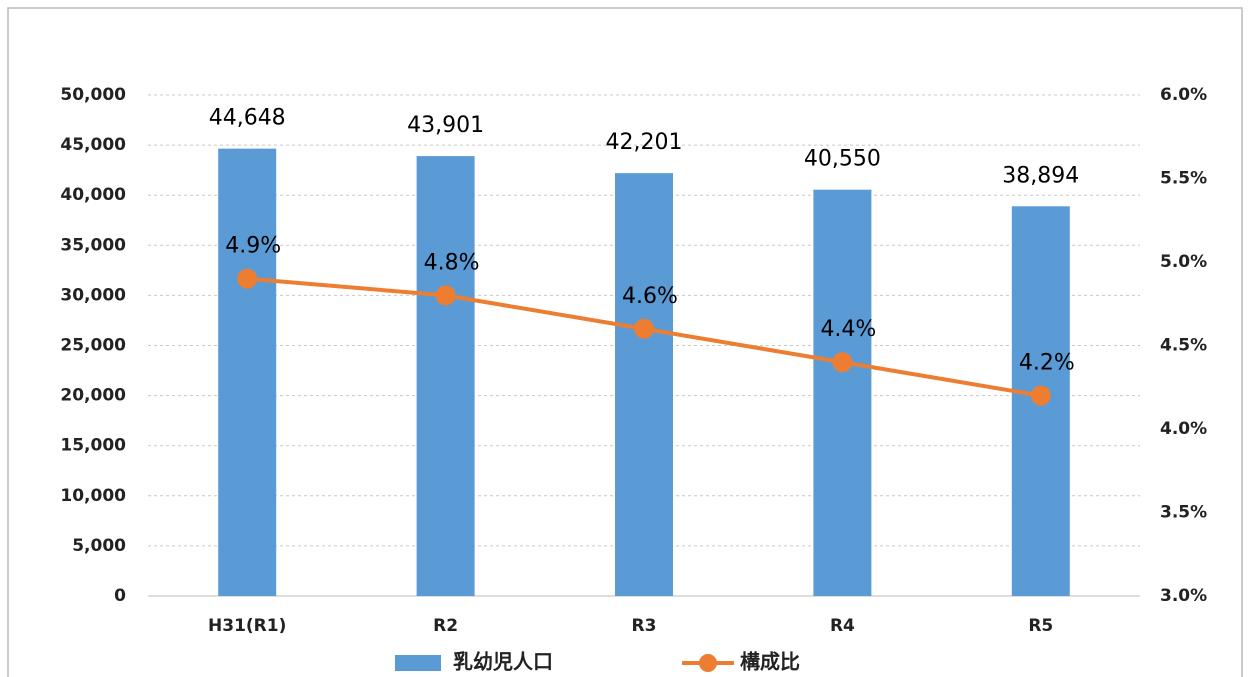 This screenshot has width=1250, height=677. I want to click on y2-tick-label: 4.0%, so click(1183, 429).